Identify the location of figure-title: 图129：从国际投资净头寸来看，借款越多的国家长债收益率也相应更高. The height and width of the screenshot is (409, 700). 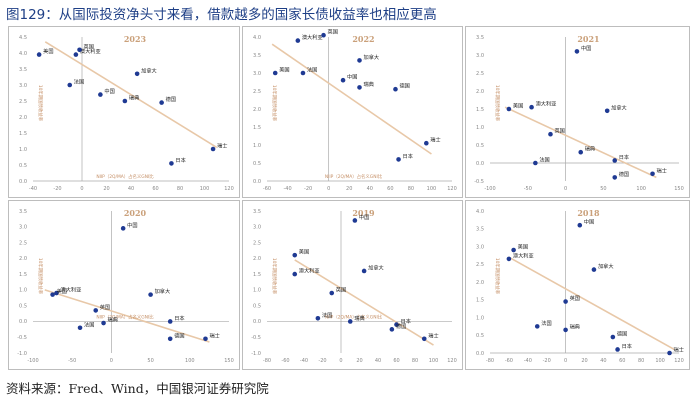
(221, 15).